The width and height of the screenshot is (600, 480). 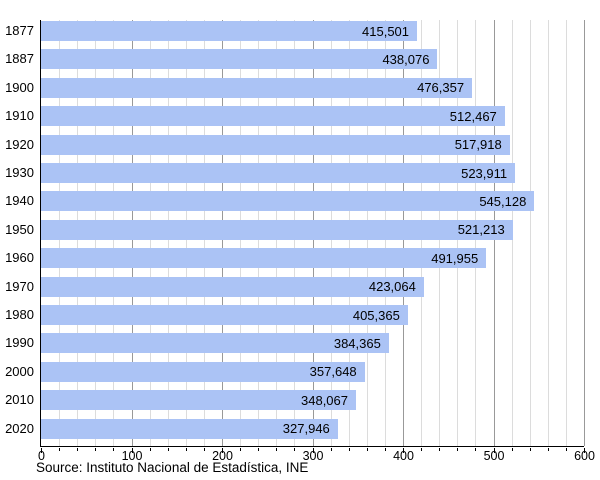 What do you see at coordinates (376, 315) in the screenshot?
I see `bar-value-label: 405,365` at bounding box center [376, 315].